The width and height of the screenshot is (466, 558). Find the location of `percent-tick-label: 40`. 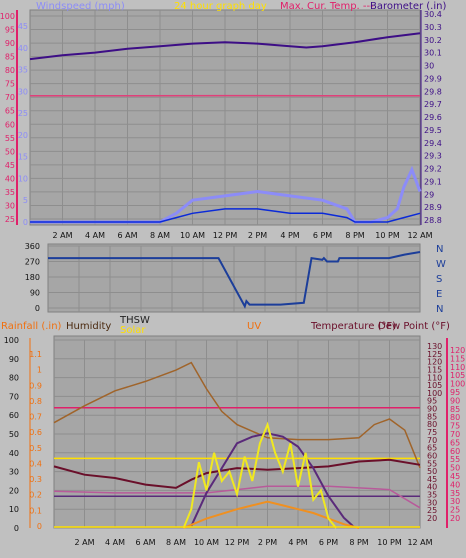

percent-tick-label: 40 is located at coordinates (14, 453).